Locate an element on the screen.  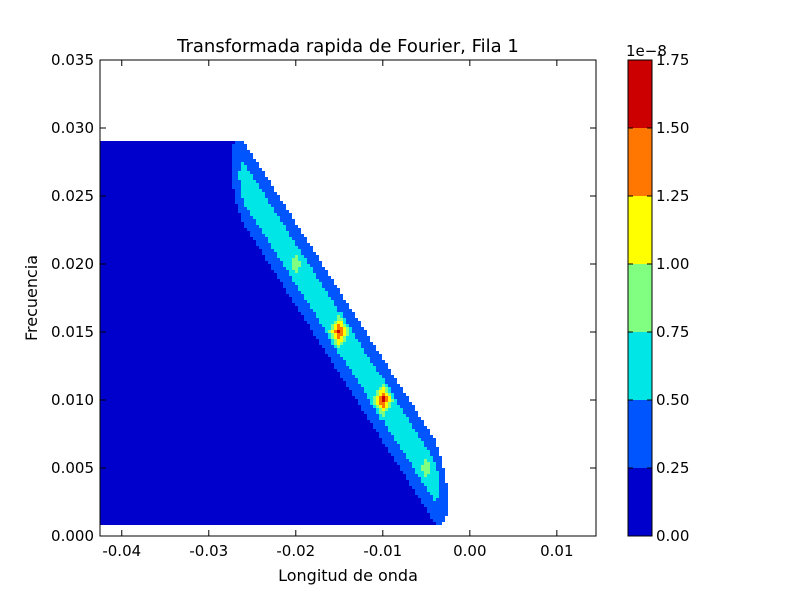
x-axis-label: Longitud de onda is located at coordinates (348, 575).